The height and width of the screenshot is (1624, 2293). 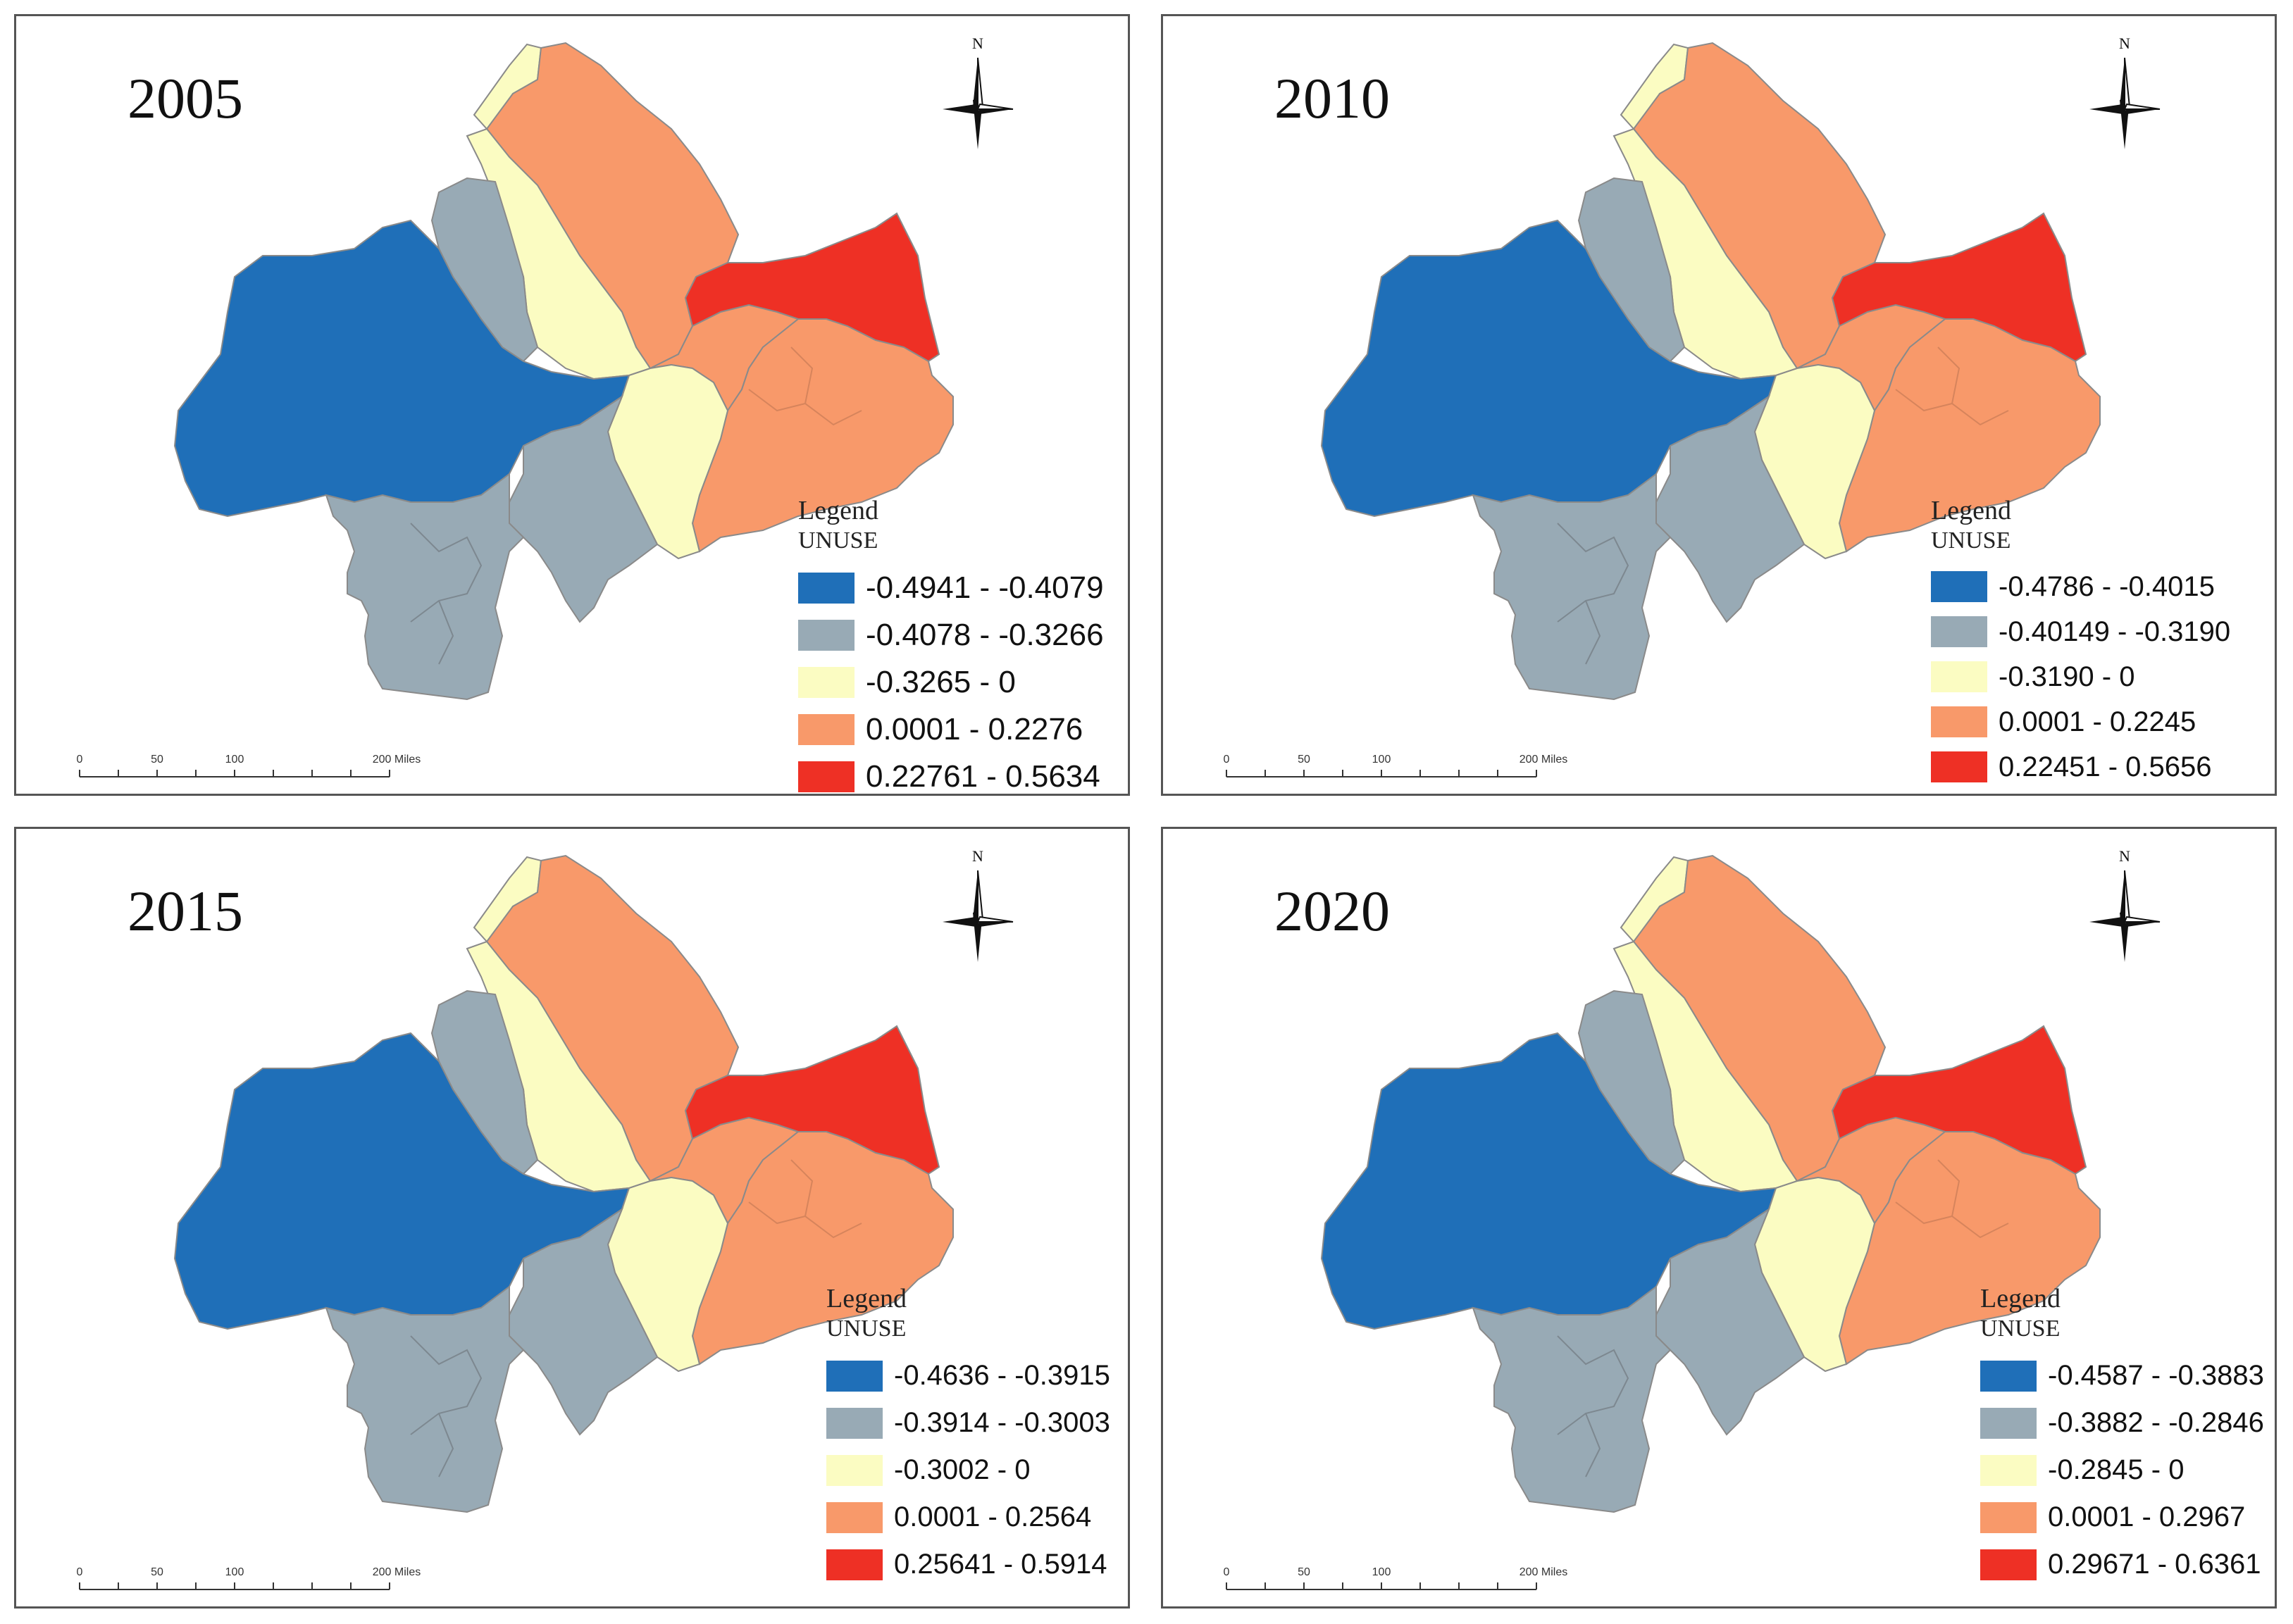 What do you see at coordinates (985, 587) in the screenshot?
I see `legend-label: -0.4941 - -0.4079` at bounding box center [985, 587].